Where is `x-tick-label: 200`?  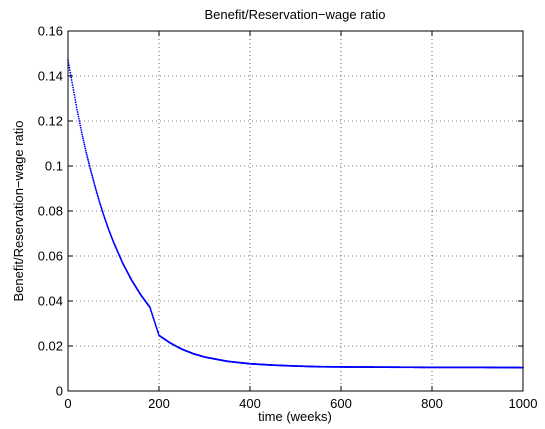
x-tick-label: 200 is located at coordinates (159, 403).